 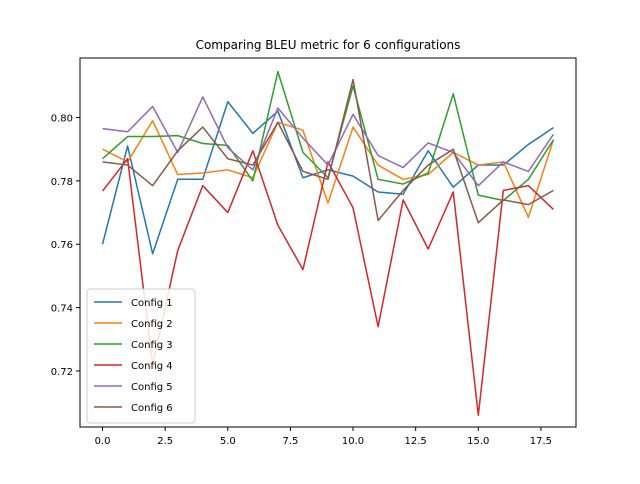 I want to click on y-tick-label: 0.74, so click(x=62, y=309).